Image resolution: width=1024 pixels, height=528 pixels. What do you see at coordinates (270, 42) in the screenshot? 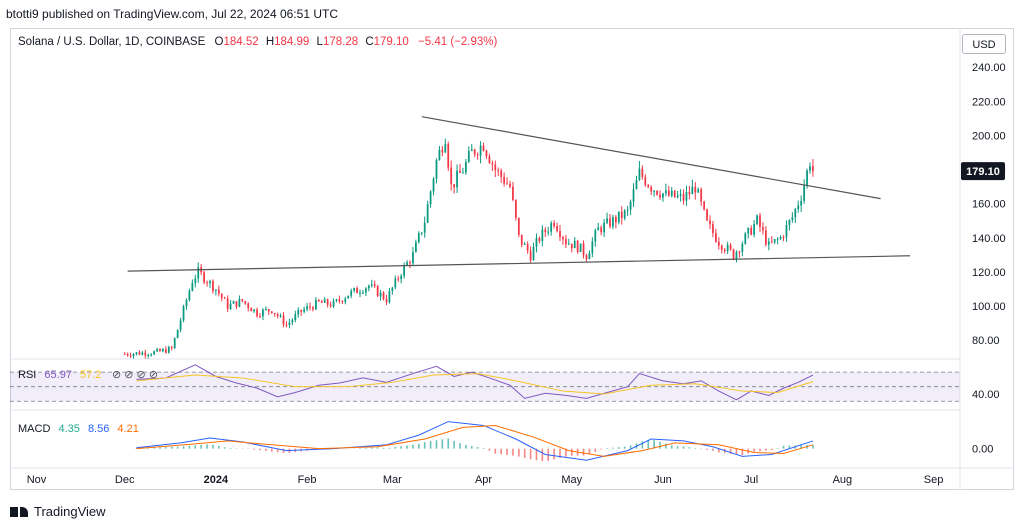
I see `high-label: H` at bounding box center [270, 42].